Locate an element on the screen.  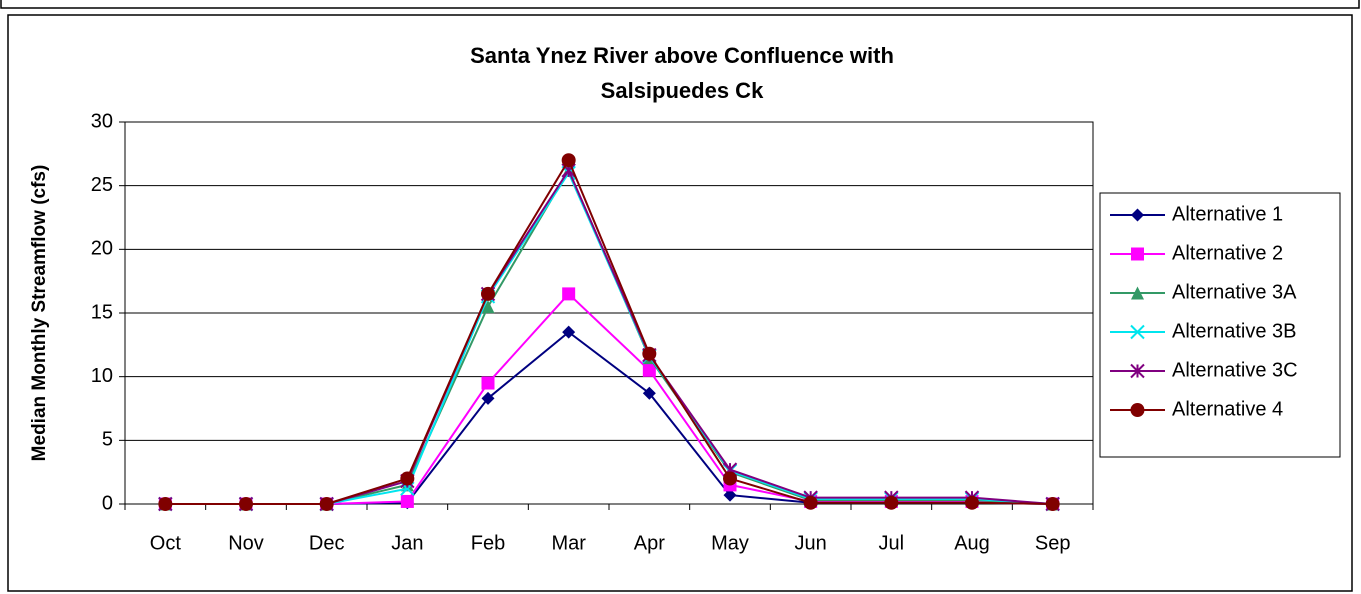
x-tick-label: Jan is located at coordinates (407, 543).